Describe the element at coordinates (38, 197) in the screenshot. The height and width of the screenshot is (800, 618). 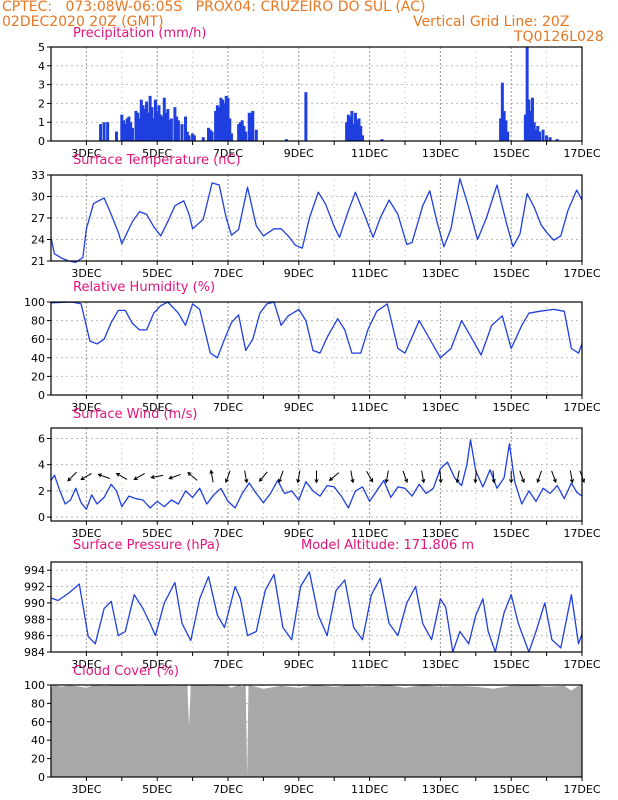
I see `y-tick-label: 30` at that location.